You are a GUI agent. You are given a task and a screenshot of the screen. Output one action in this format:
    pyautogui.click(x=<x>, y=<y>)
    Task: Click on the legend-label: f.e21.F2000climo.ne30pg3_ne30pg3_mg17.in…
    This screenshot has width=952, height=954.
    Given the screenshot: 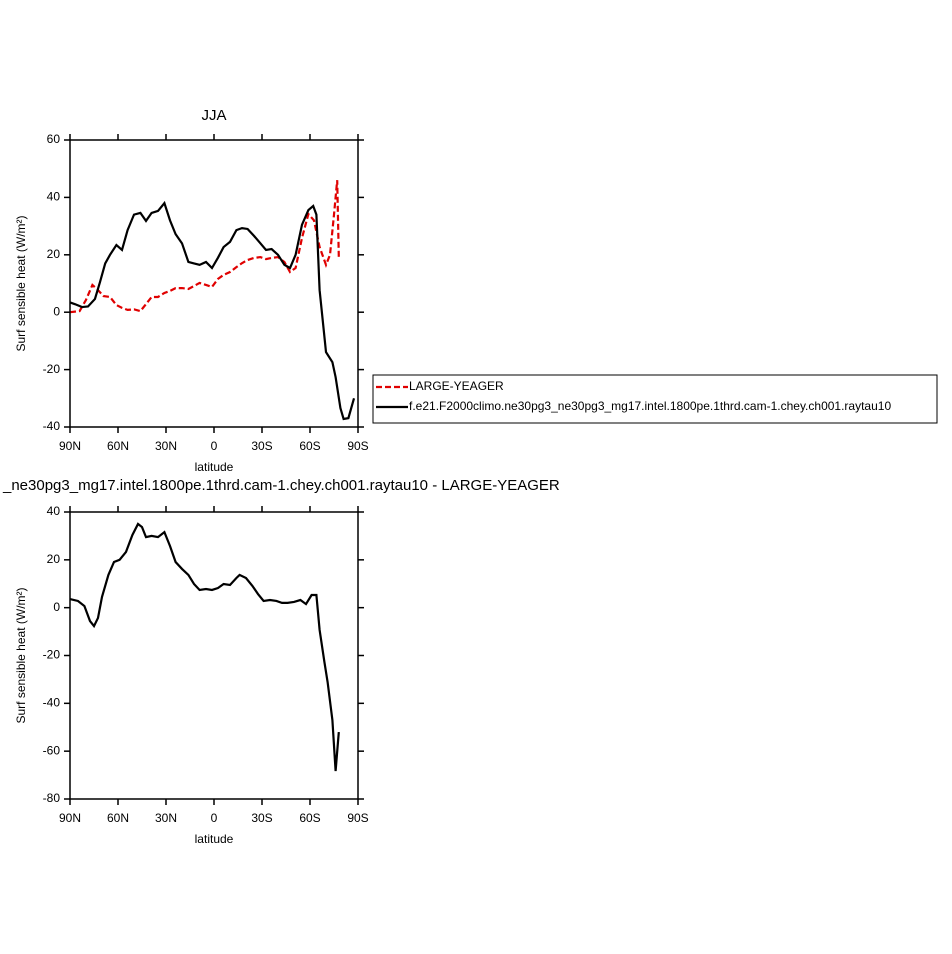 What is the action you would take?
    pyautogui.click(x=650, y=406)
    